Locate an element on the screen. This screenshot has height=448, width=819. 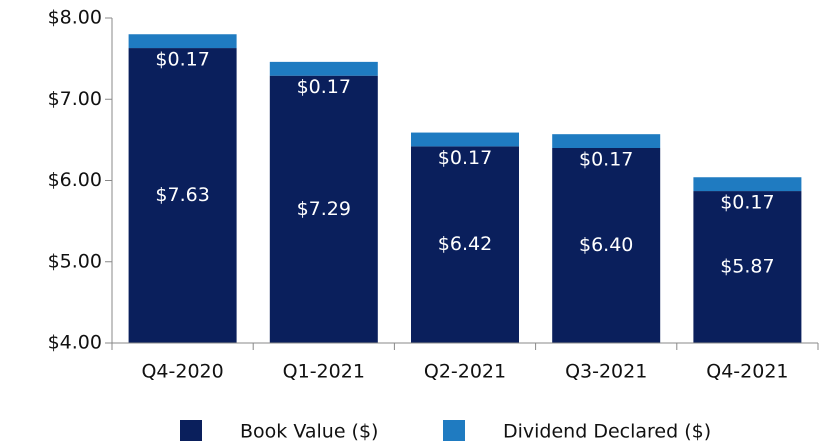
y-tick-label: $7.00 is located at coordinates (75, 99).